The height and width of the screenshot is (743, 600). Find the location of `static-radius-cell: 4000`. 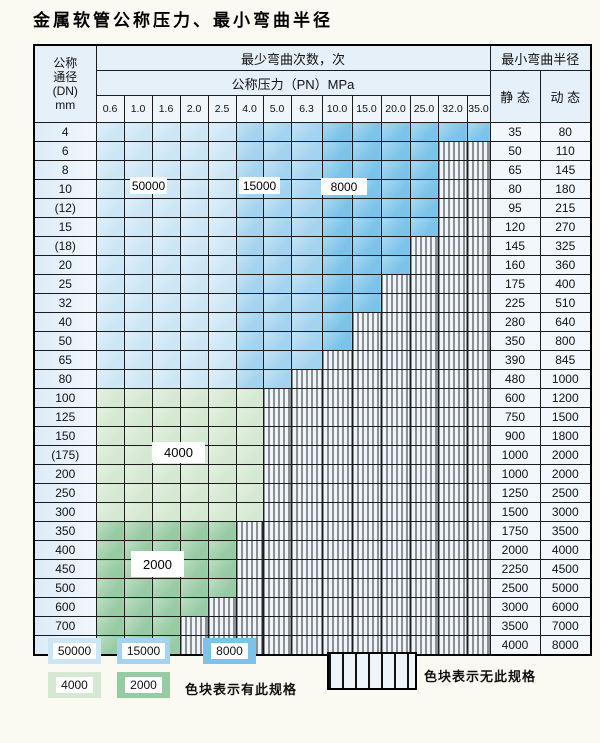

static-radius-cell: 4000 is located at coordinates (515, 645).